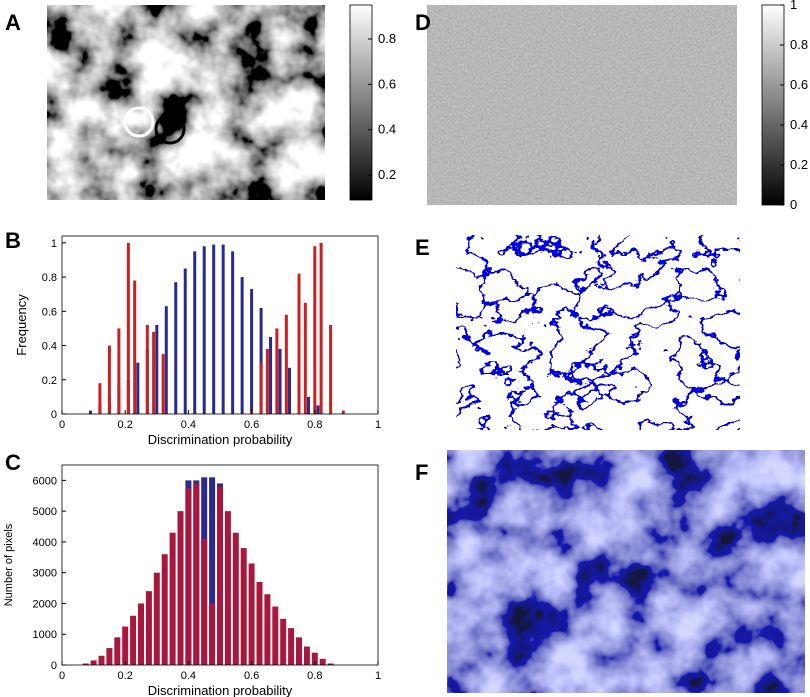 This screenshot has height=697, width=810. I want to click on y-tick-label: 5000, so click(45, 512).